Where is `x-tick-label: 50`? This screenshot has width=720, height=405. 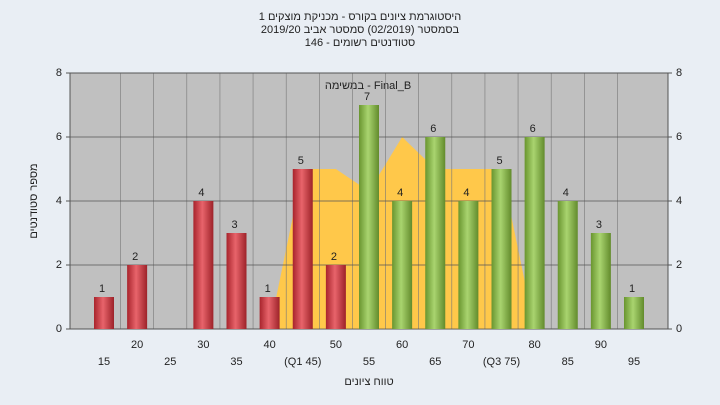
x-tick-label: 50 is located at coordinates (336, 345).